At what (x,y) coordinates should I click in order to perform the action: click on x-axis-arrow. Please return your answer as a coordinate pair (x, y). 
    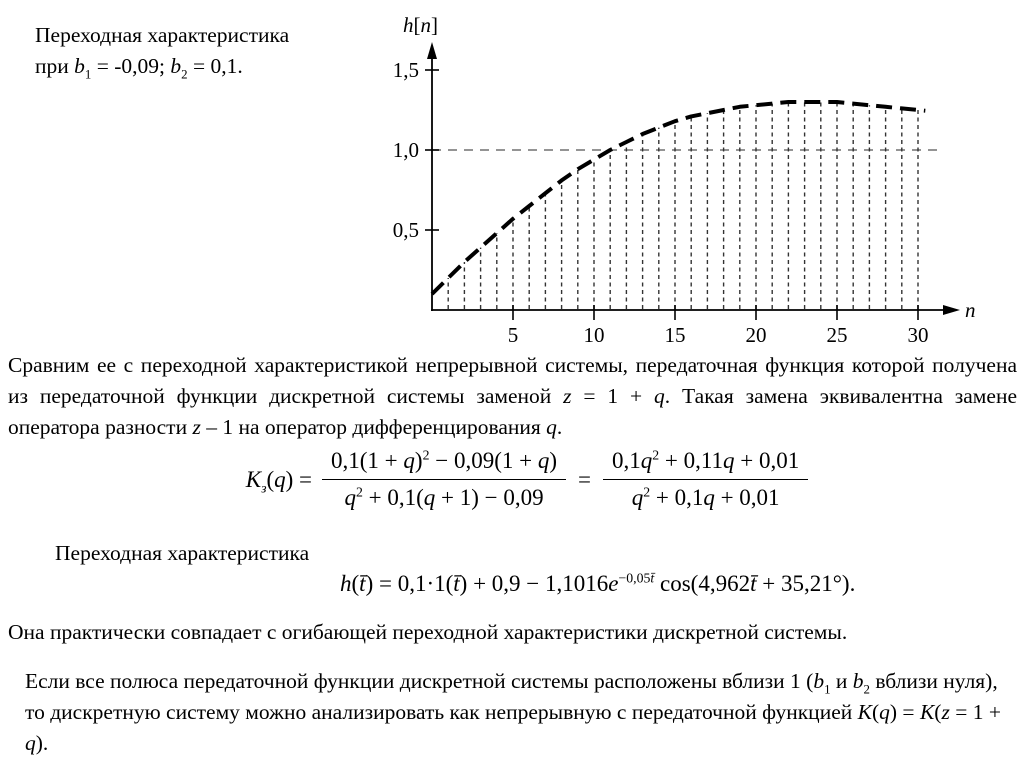
    Looking at the image, I should click on (951, 310).